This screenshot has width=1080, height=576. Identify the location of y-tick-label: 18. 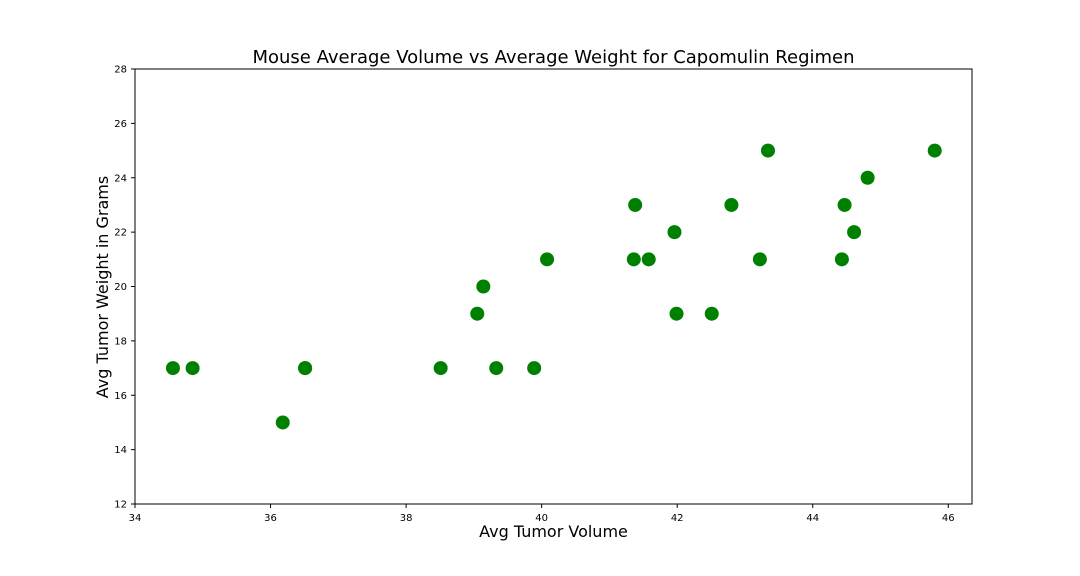
(120, 341).